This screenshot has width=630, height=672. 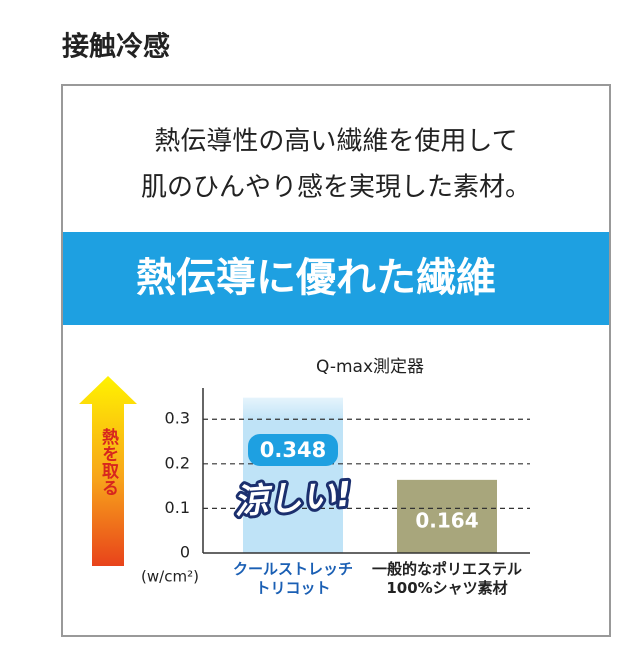 I want to click on value-label: 0.348, so click(x=293, y=450).